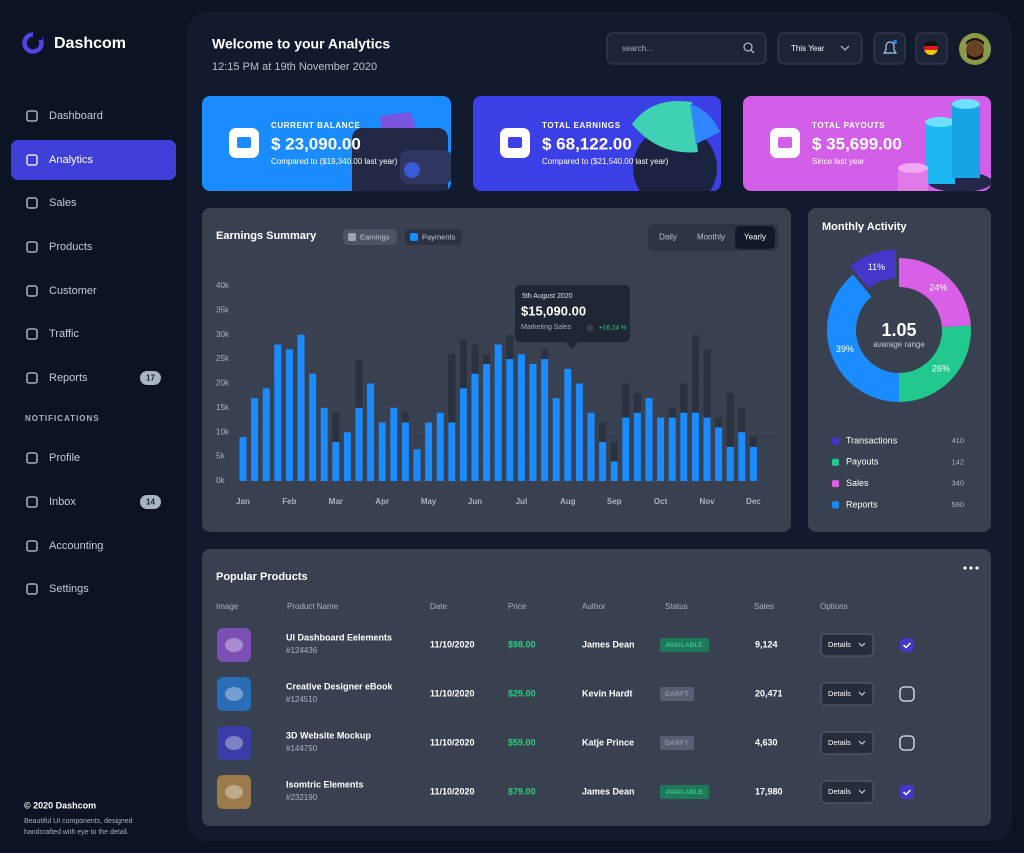 Image resolution: width=1024 pixels, height=853 pixels. I want to click on period-select, so click(820, 48).